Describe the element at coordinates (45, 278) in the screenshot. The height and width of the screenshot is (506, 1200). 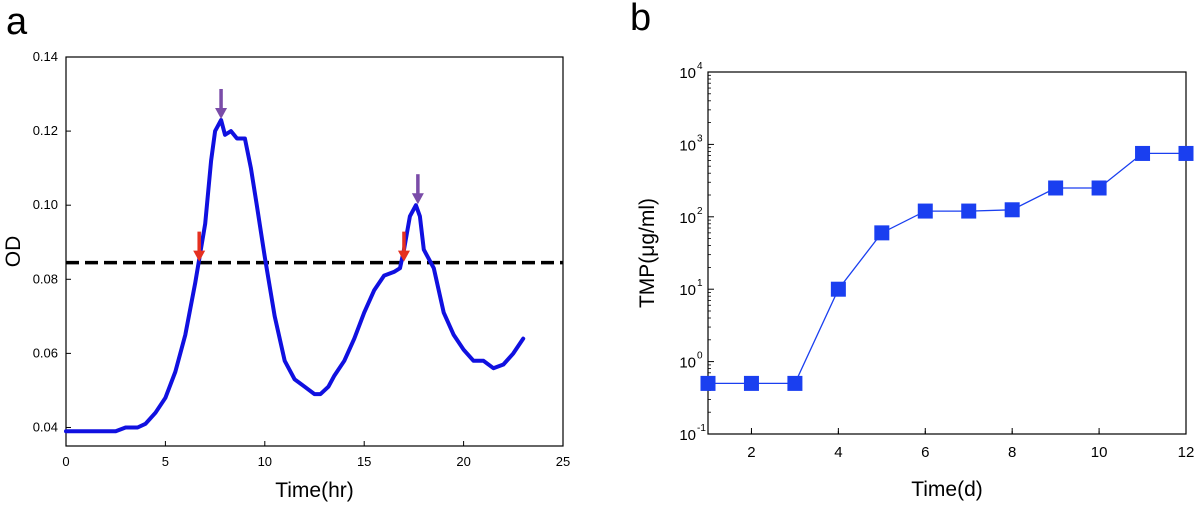
I see `y-tick-label: 0.08` at that location.